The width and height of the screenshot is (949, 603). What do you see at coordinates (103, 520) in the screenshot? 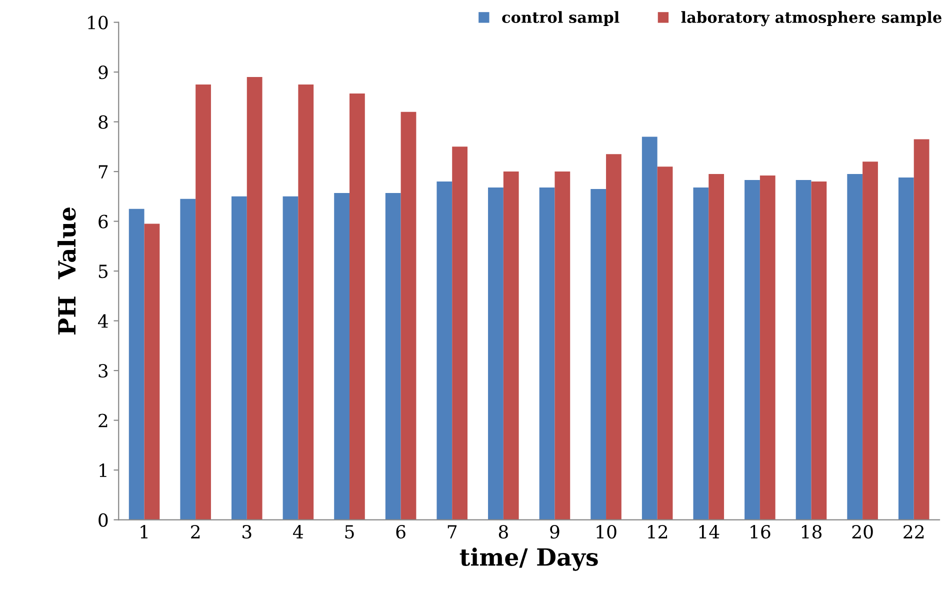
I see `y-tick-label: 0` at bounding box center [103, 520].